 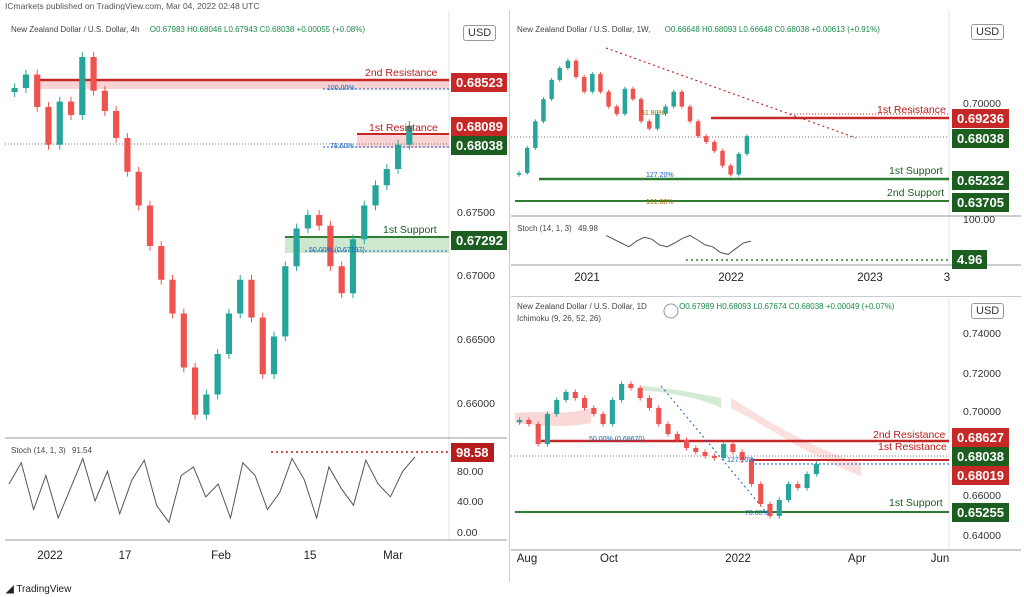 I want to click on daily-1st-resistance-fib: 127.20%, so click(x=741, y=460).